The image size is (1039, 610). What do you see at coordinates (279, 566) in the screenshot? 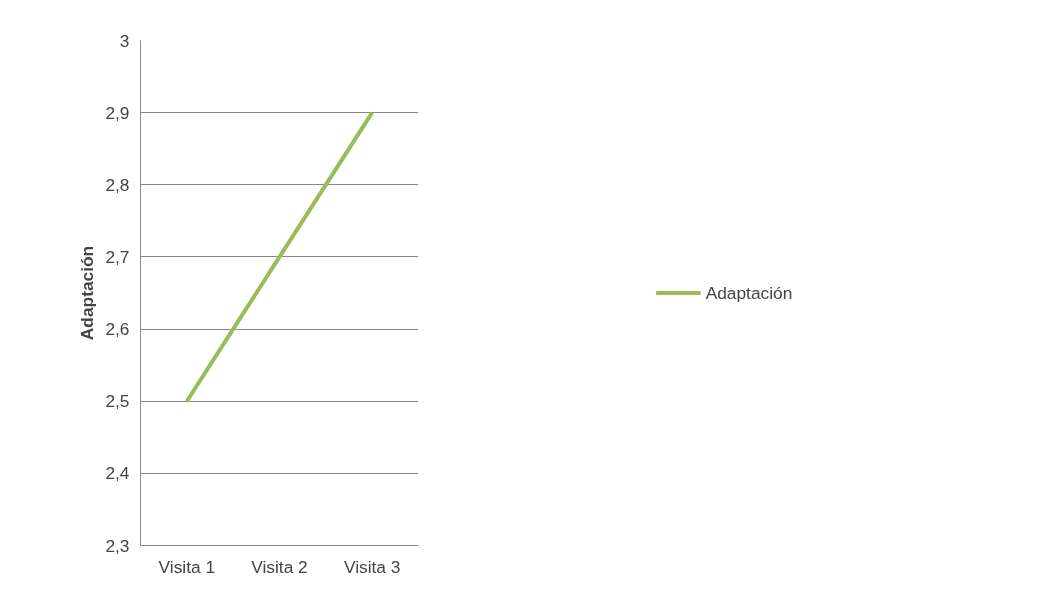
I see `x-tick-label: Visita 2` at bounding box center [279, 566].